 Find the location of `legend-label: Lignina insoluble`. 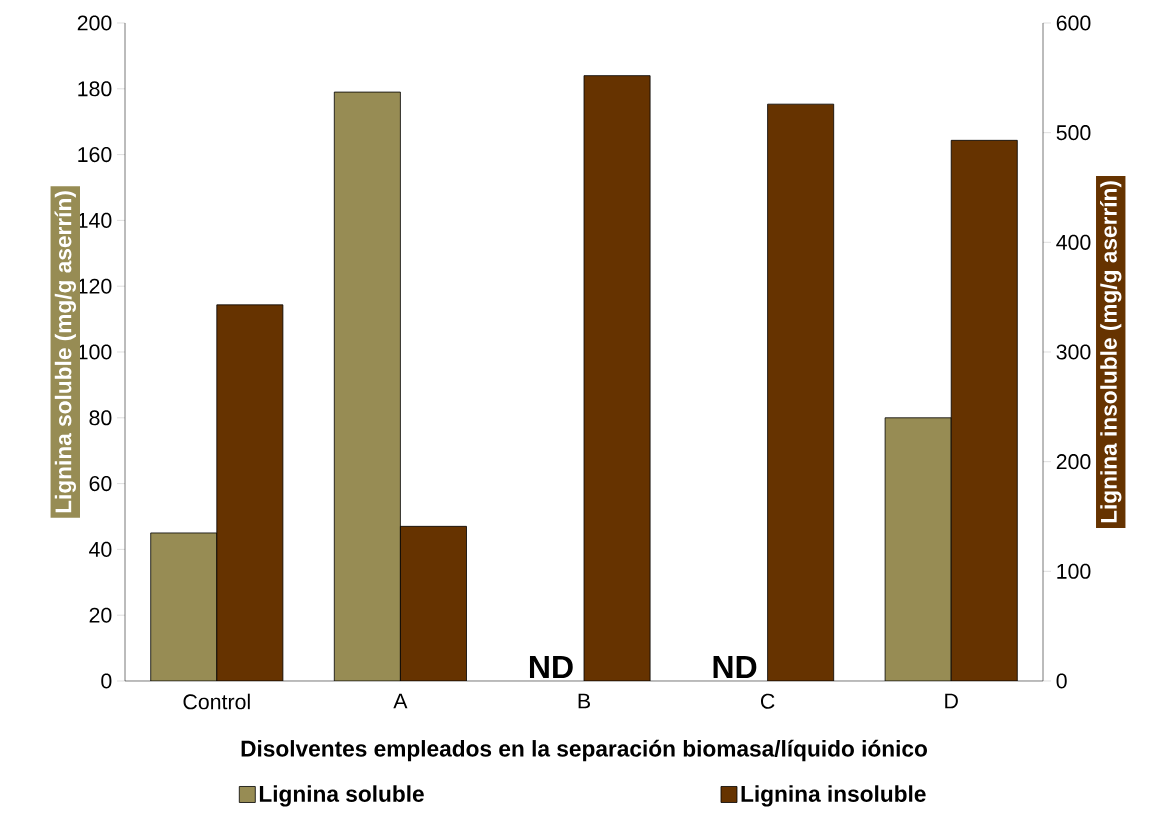

legend-label: Lignina insoluble is located at coordinates (833, 796).